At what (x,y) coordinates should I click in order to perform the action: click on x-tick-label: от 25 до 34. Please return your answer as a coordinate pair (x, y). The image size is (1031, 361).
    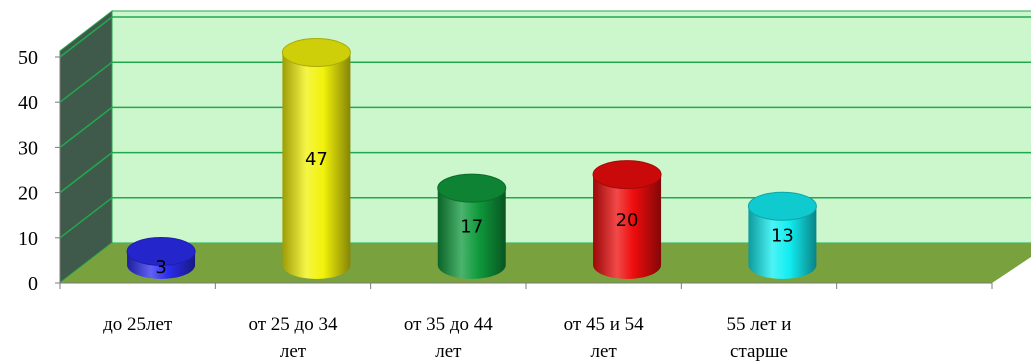
    Looking at the image, I should click on (293, 324).